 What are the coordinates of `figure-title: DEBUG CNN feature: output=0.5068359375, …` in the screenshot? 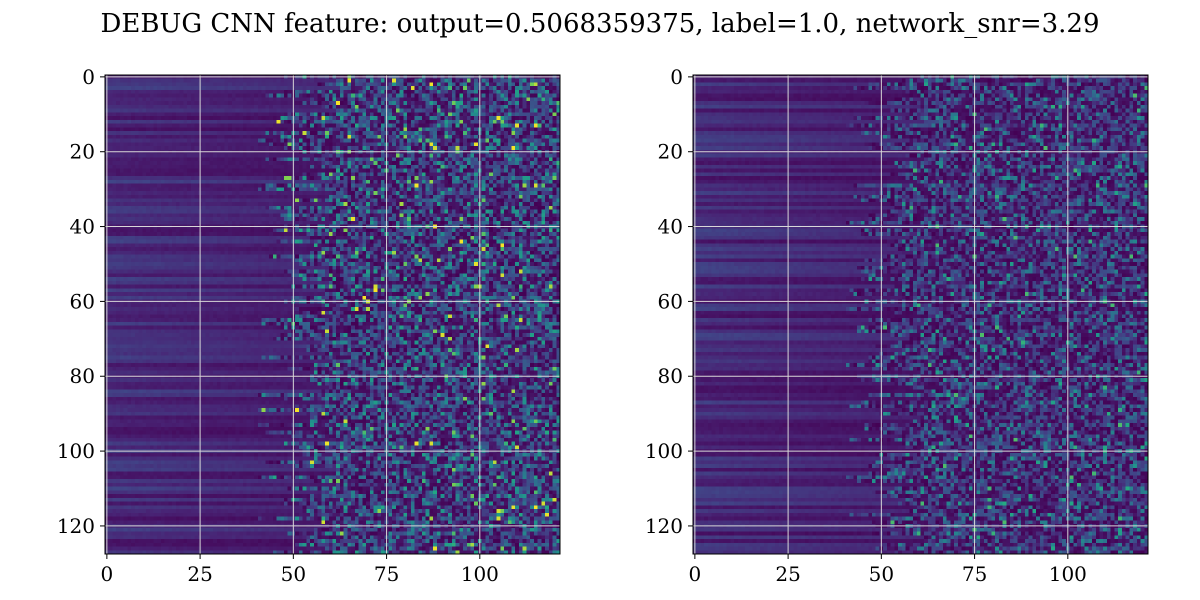 It's located at (600, 24).